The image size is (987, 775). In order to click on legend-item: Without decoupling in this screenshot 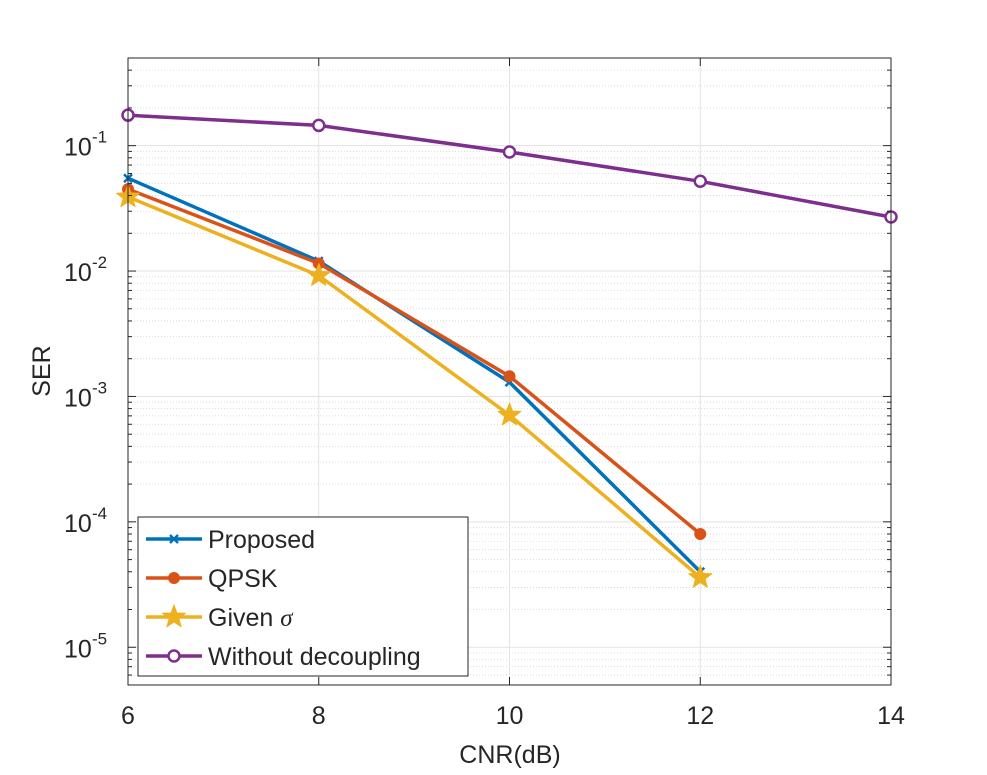, I will do `click(283, 657)`.